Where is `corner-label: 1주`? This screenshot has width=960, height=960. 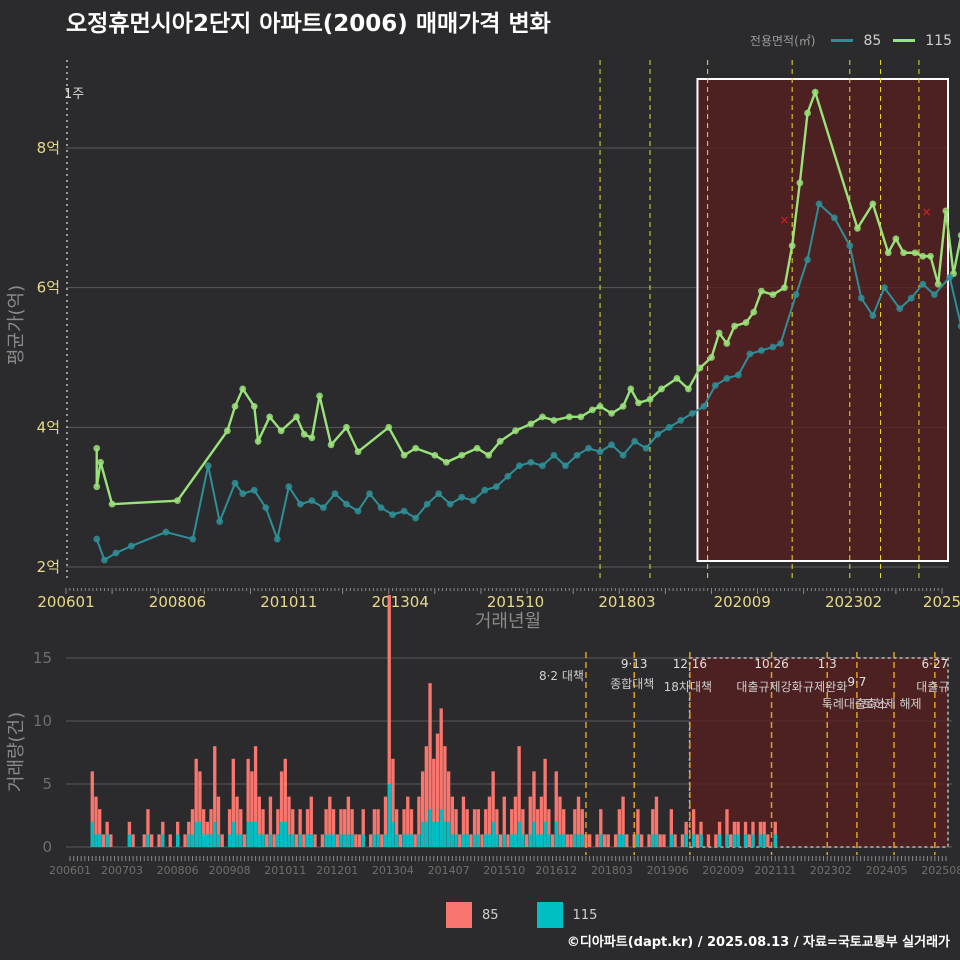 corner-label: 1주 is located at coordinates (74, 94).